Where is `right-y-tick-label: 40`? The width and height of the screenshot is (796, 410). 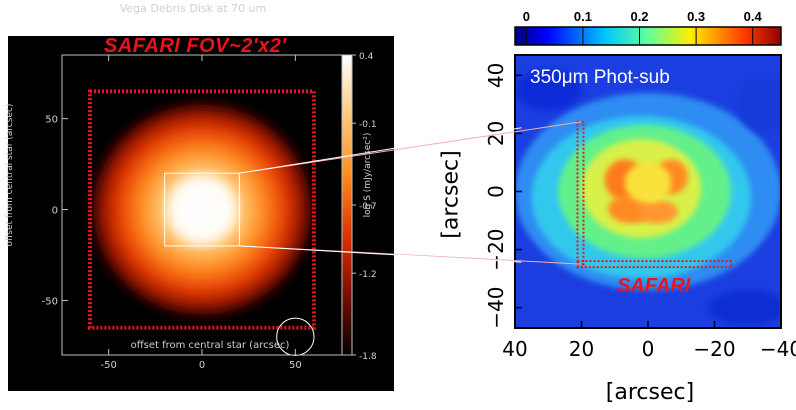 right-y-tick-label: 40 is located at coordinates (496, 75).